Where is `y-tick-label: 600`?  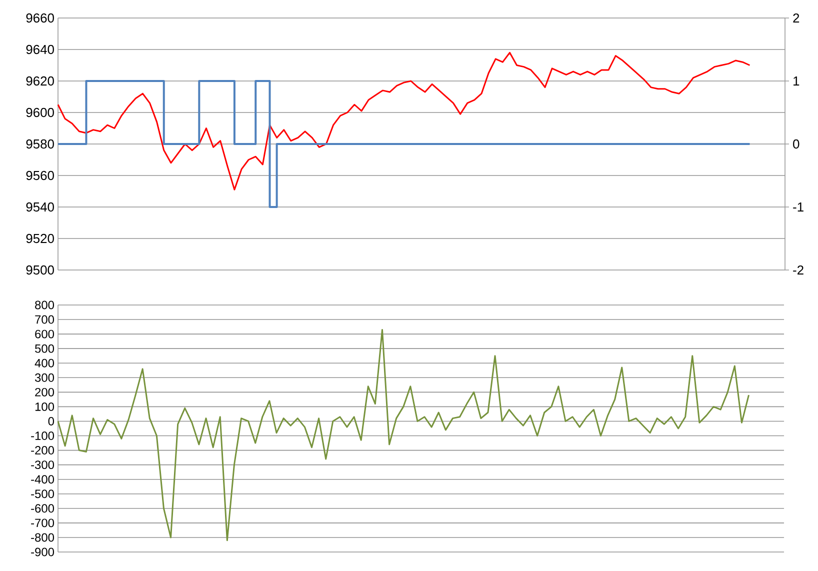
y-tick-label: 600 is located at coordinates (44, 334).